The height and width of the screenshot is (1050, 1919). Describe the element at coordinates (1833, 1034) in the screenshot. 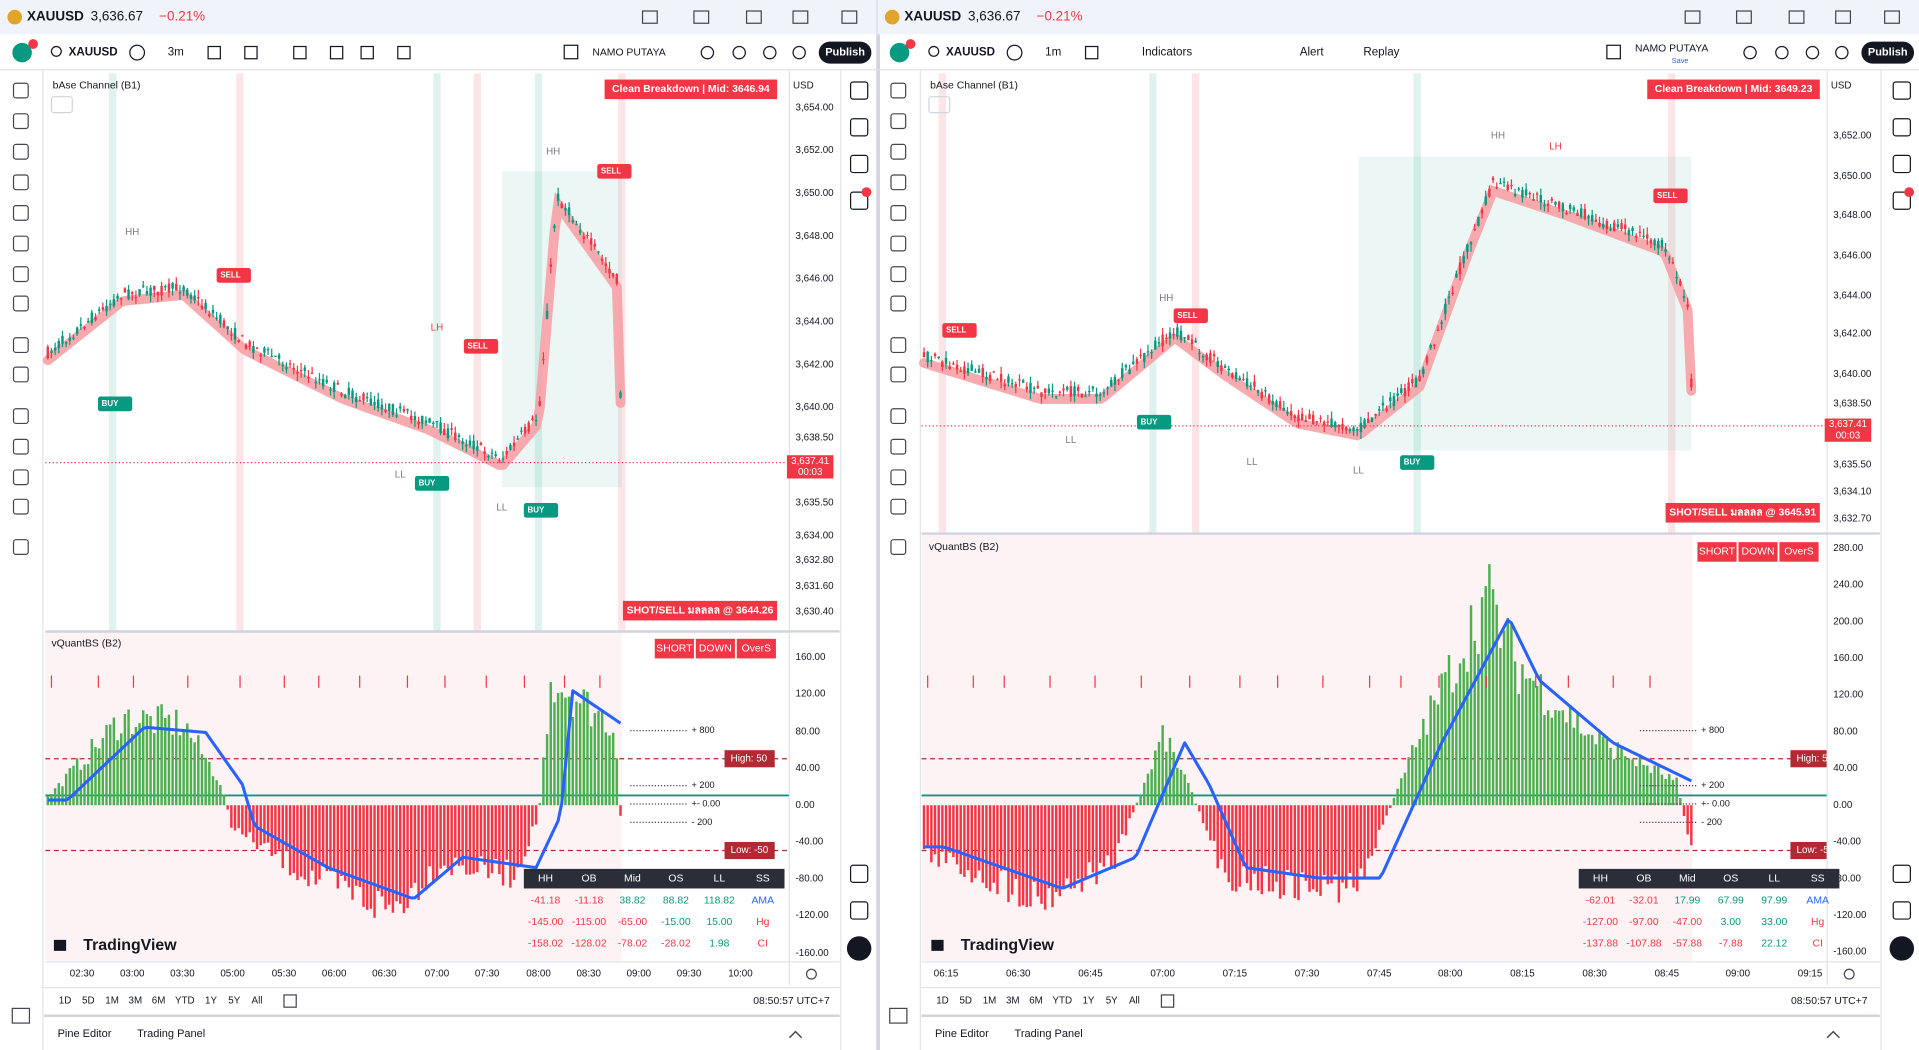

I see `collapse-icon` at that location.